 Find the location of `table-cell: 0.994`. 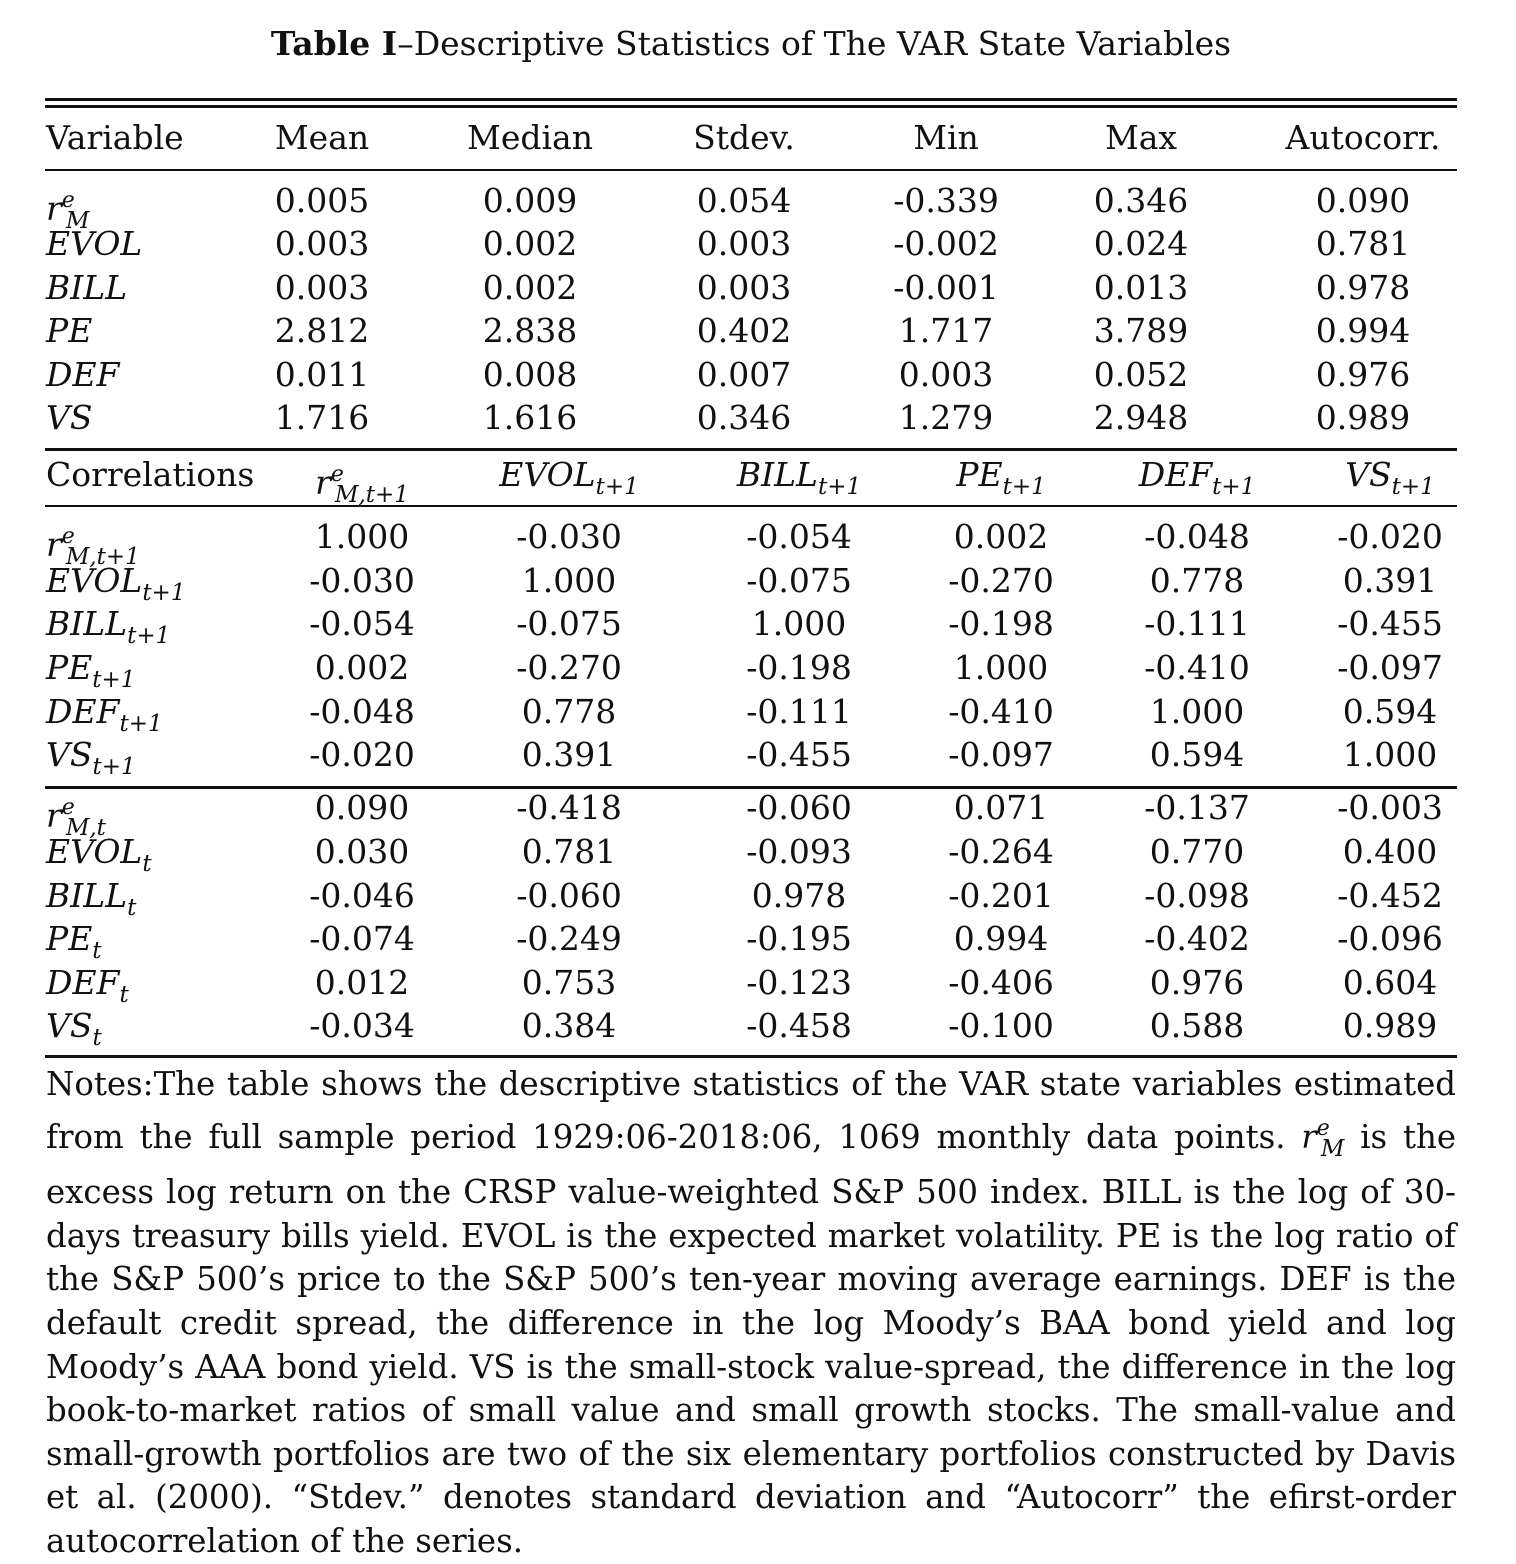

table-cell: 0.994 is located at coordinates (1363, 330).